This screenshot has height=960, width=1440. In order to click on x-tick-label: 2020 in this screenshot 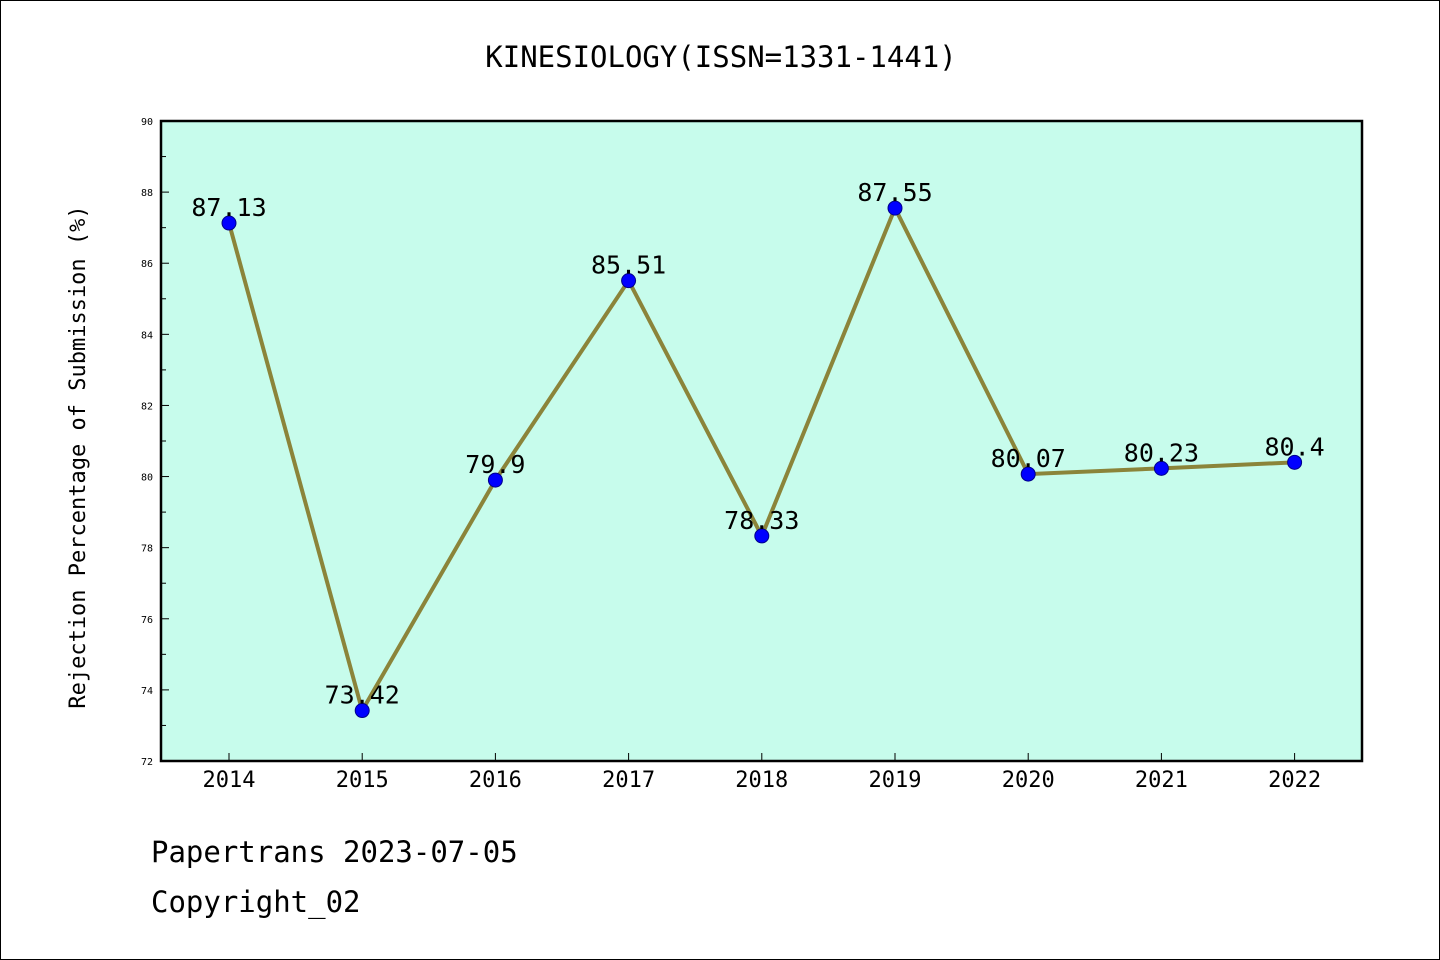, I will do `click(1028, 780)`.